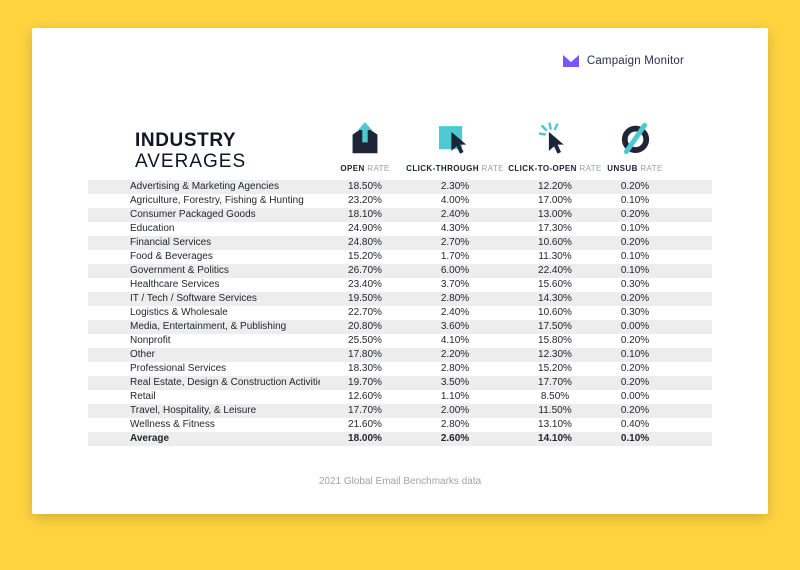  What do you see at coordinates (365, 424) in the screenshot?
I see `open-rate-value: 21.60%` at bounding box center [365, 424].